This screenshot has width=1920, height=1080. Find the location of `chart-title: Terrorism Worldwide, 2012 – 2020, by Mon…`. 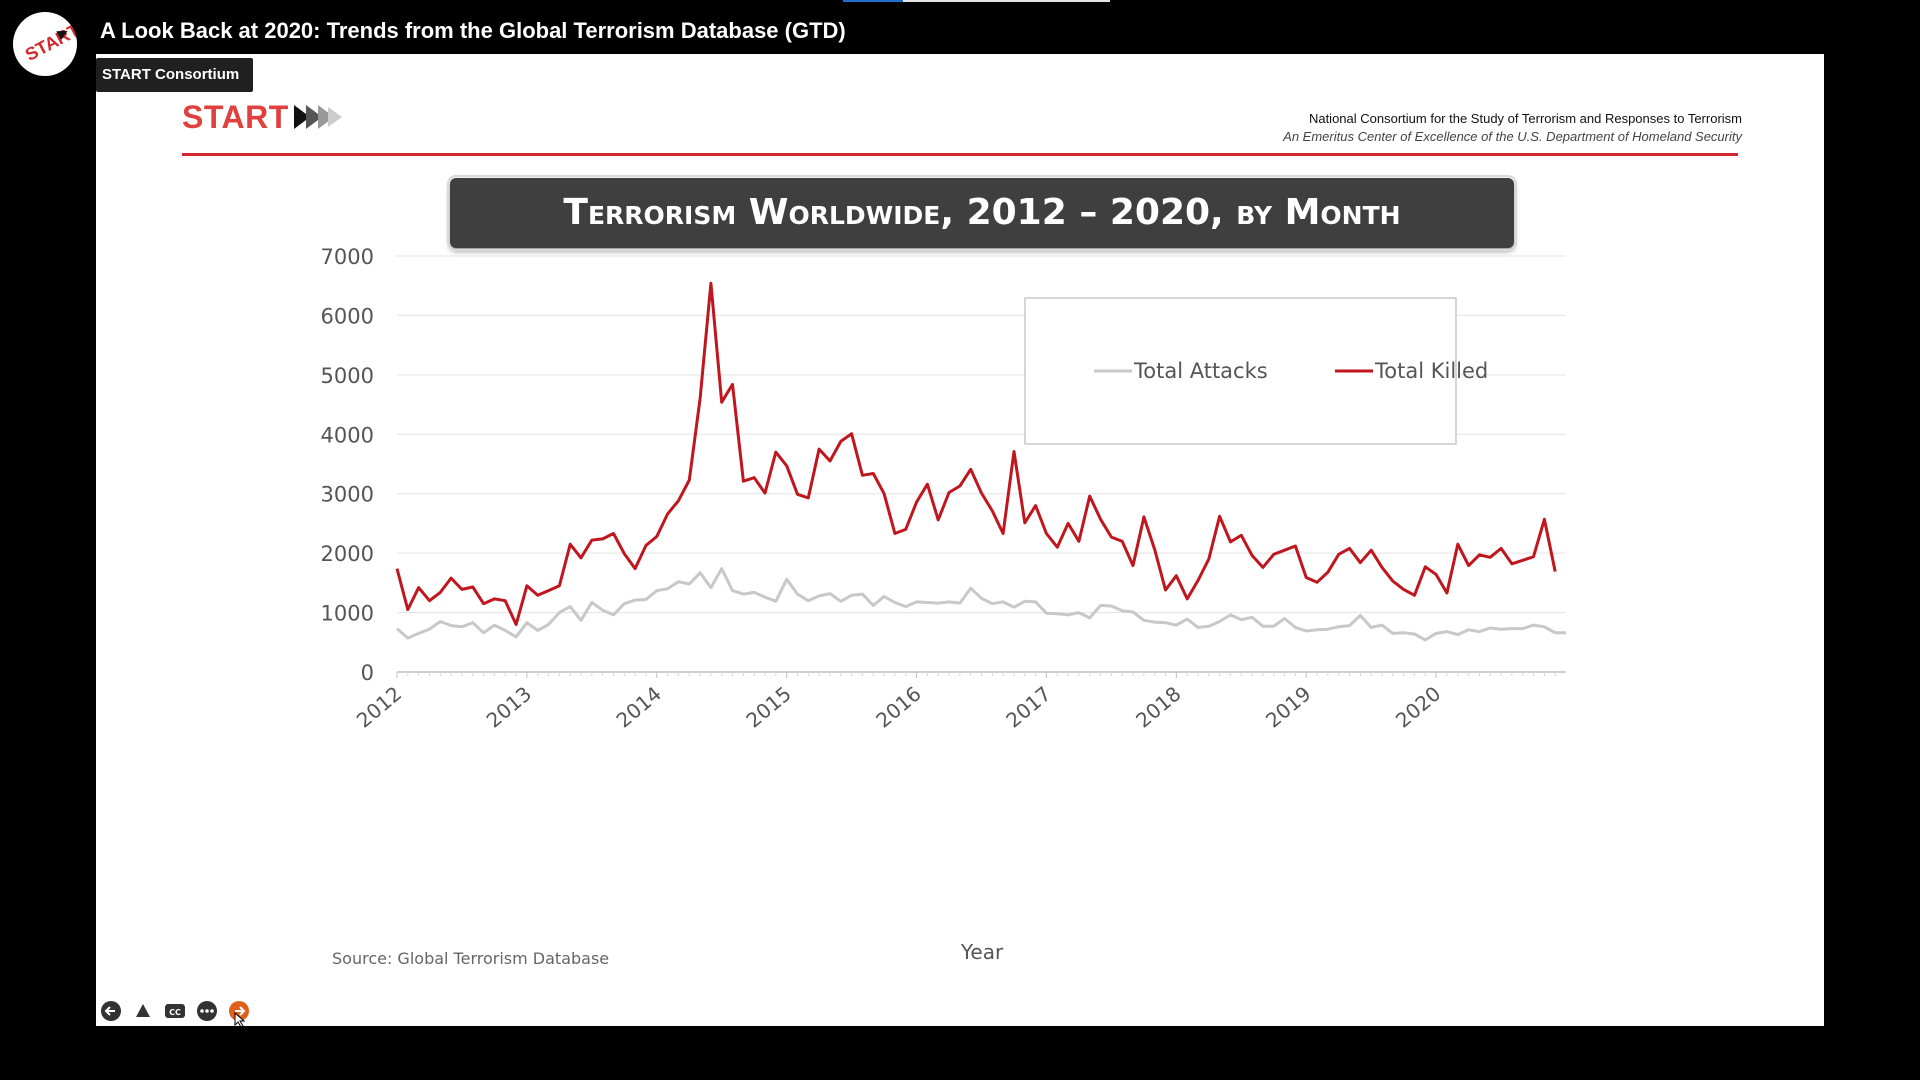

chart-title: Terrorism Worldwide, 2012 – 2020, by Mon… is located at coordinates (982, 213).